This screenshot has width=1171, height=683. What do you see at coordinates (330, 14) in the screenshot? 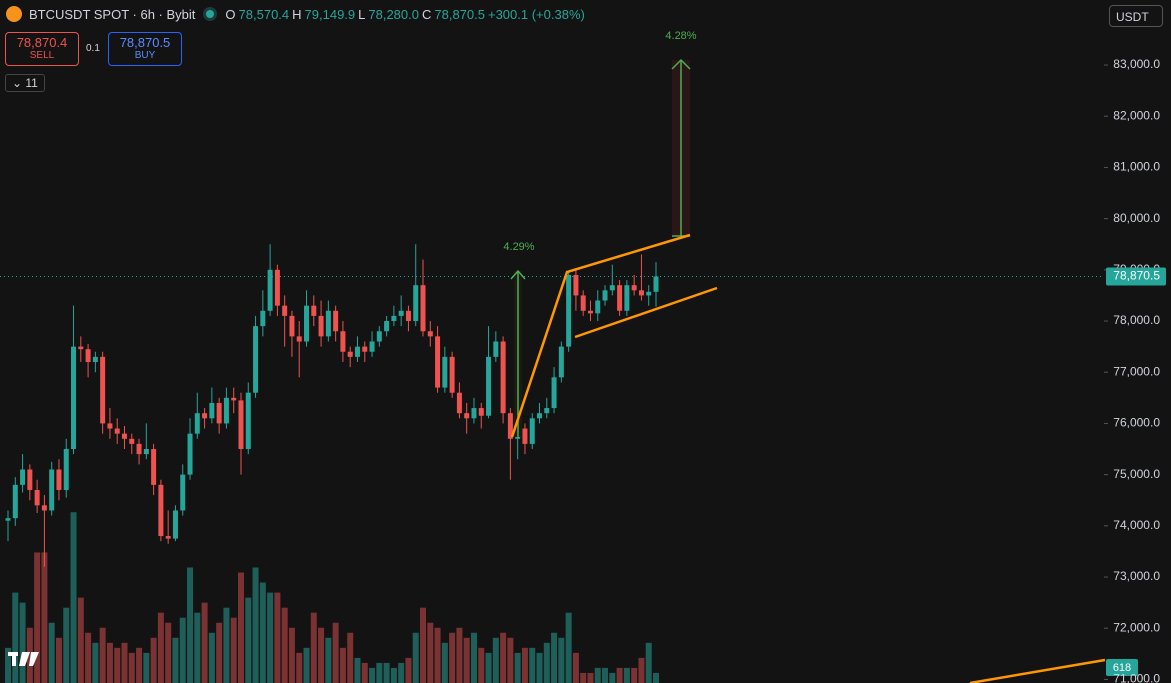
I see `ohlc-value: 79,149.9` at bounding box center [330, 14].